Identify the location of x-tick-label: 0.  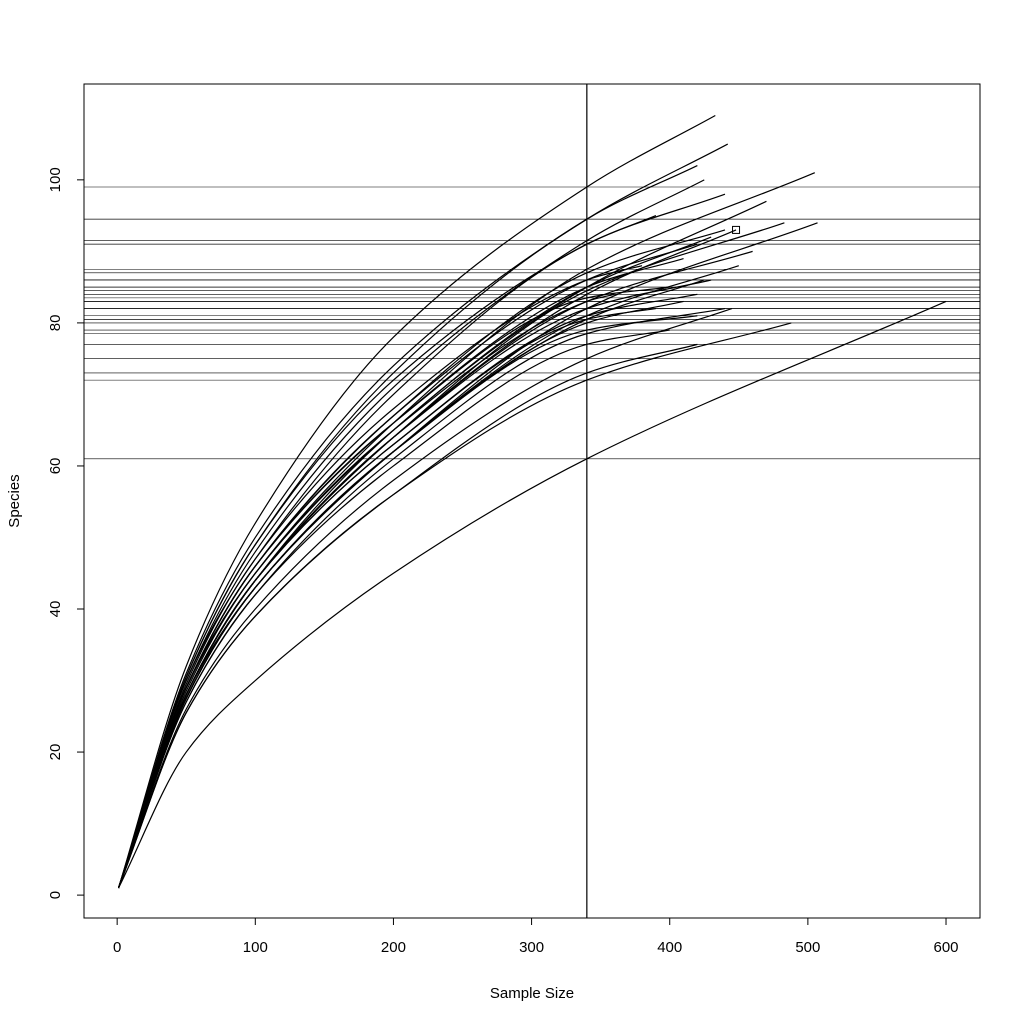
(117, 947).